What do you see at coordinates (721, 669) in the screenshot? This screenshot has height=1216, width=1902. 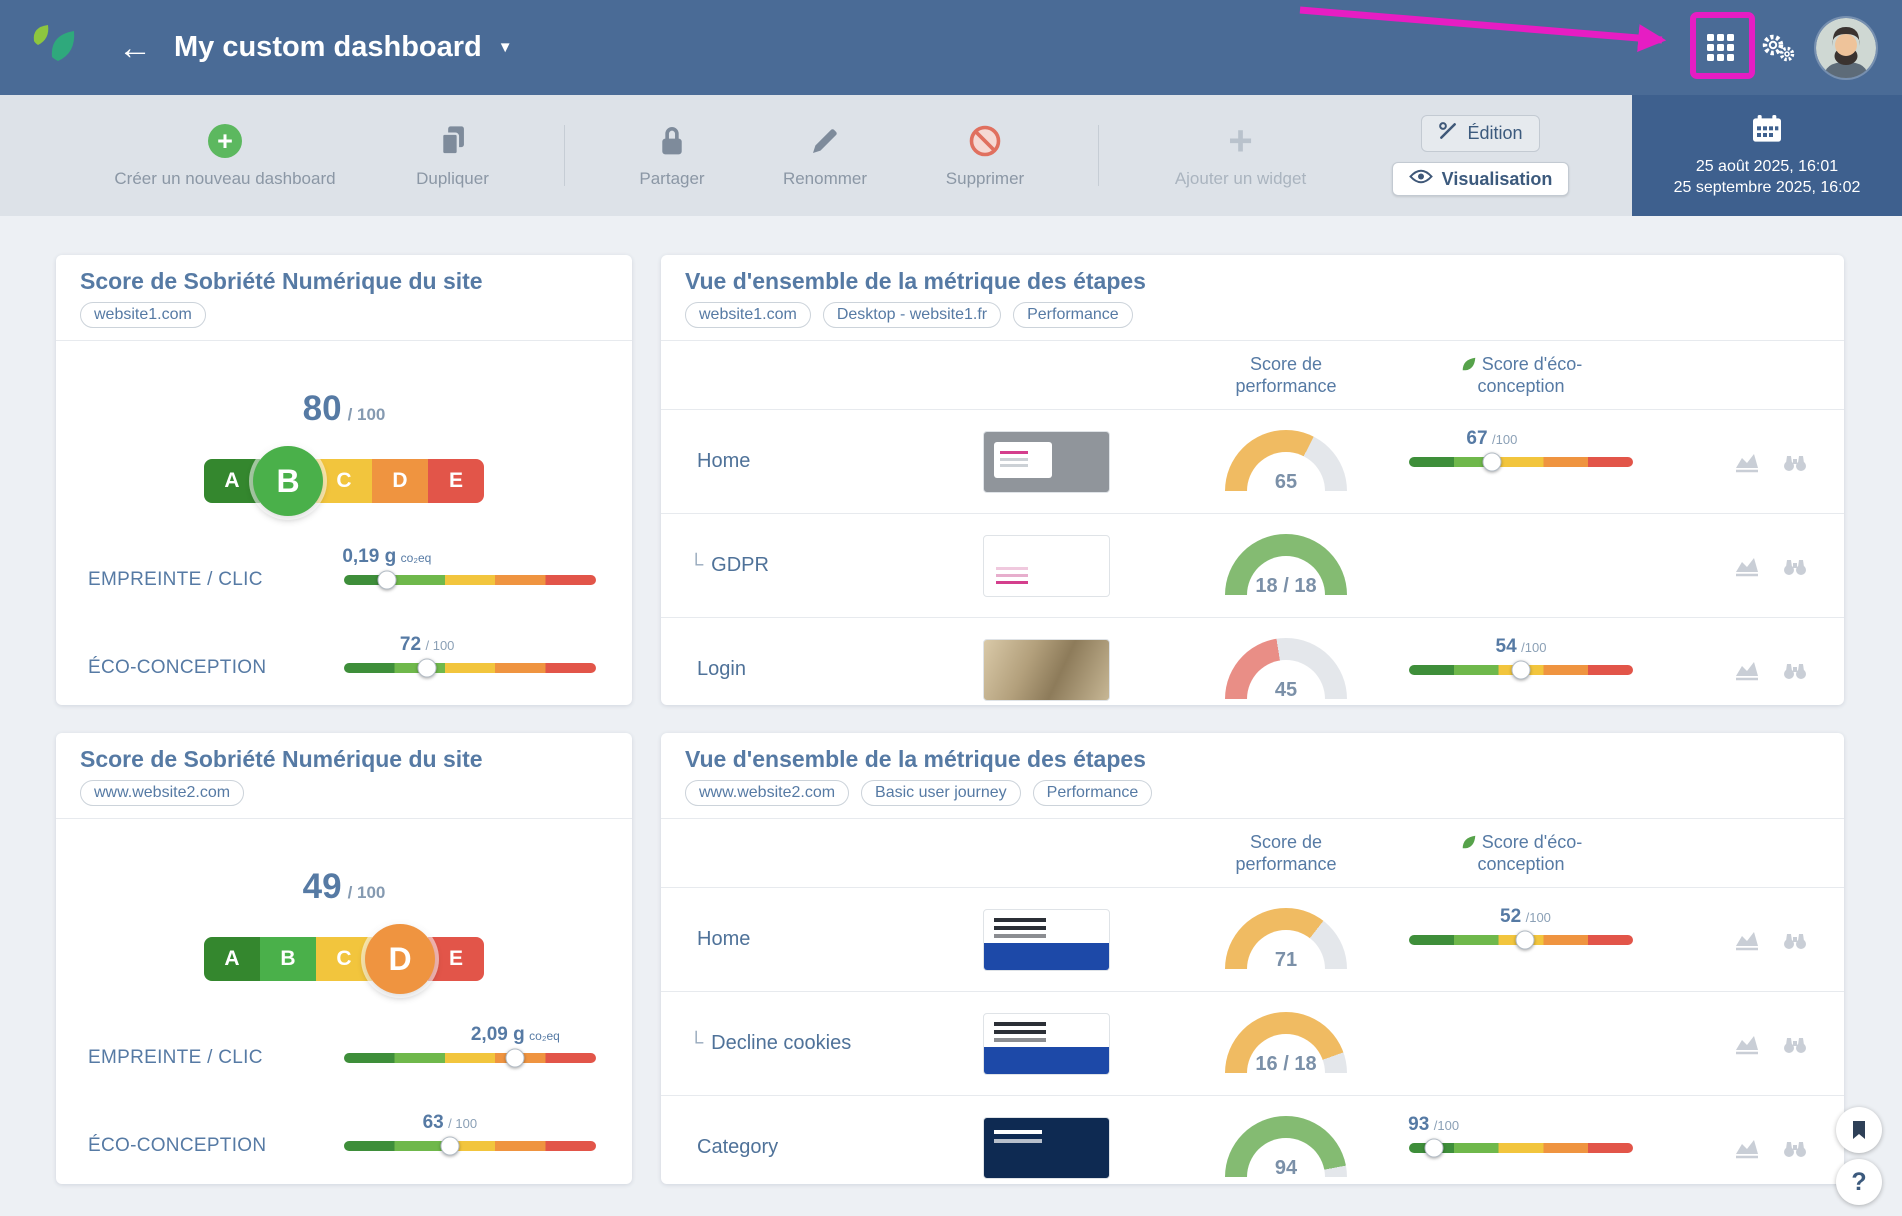 I see `step-label: Login` at bounding box center [721, 669].